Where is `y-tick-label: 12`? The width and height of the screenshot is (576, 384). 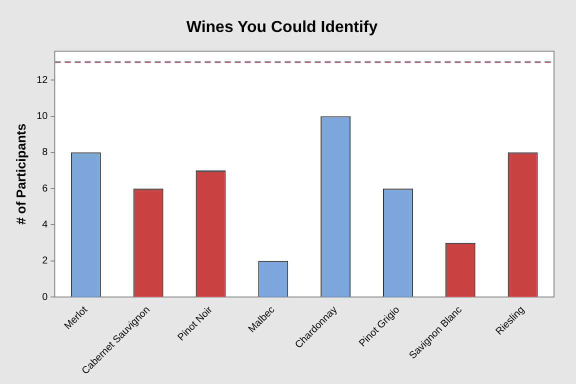
y-tick-label: 12 is located at coordinates (42, 80).